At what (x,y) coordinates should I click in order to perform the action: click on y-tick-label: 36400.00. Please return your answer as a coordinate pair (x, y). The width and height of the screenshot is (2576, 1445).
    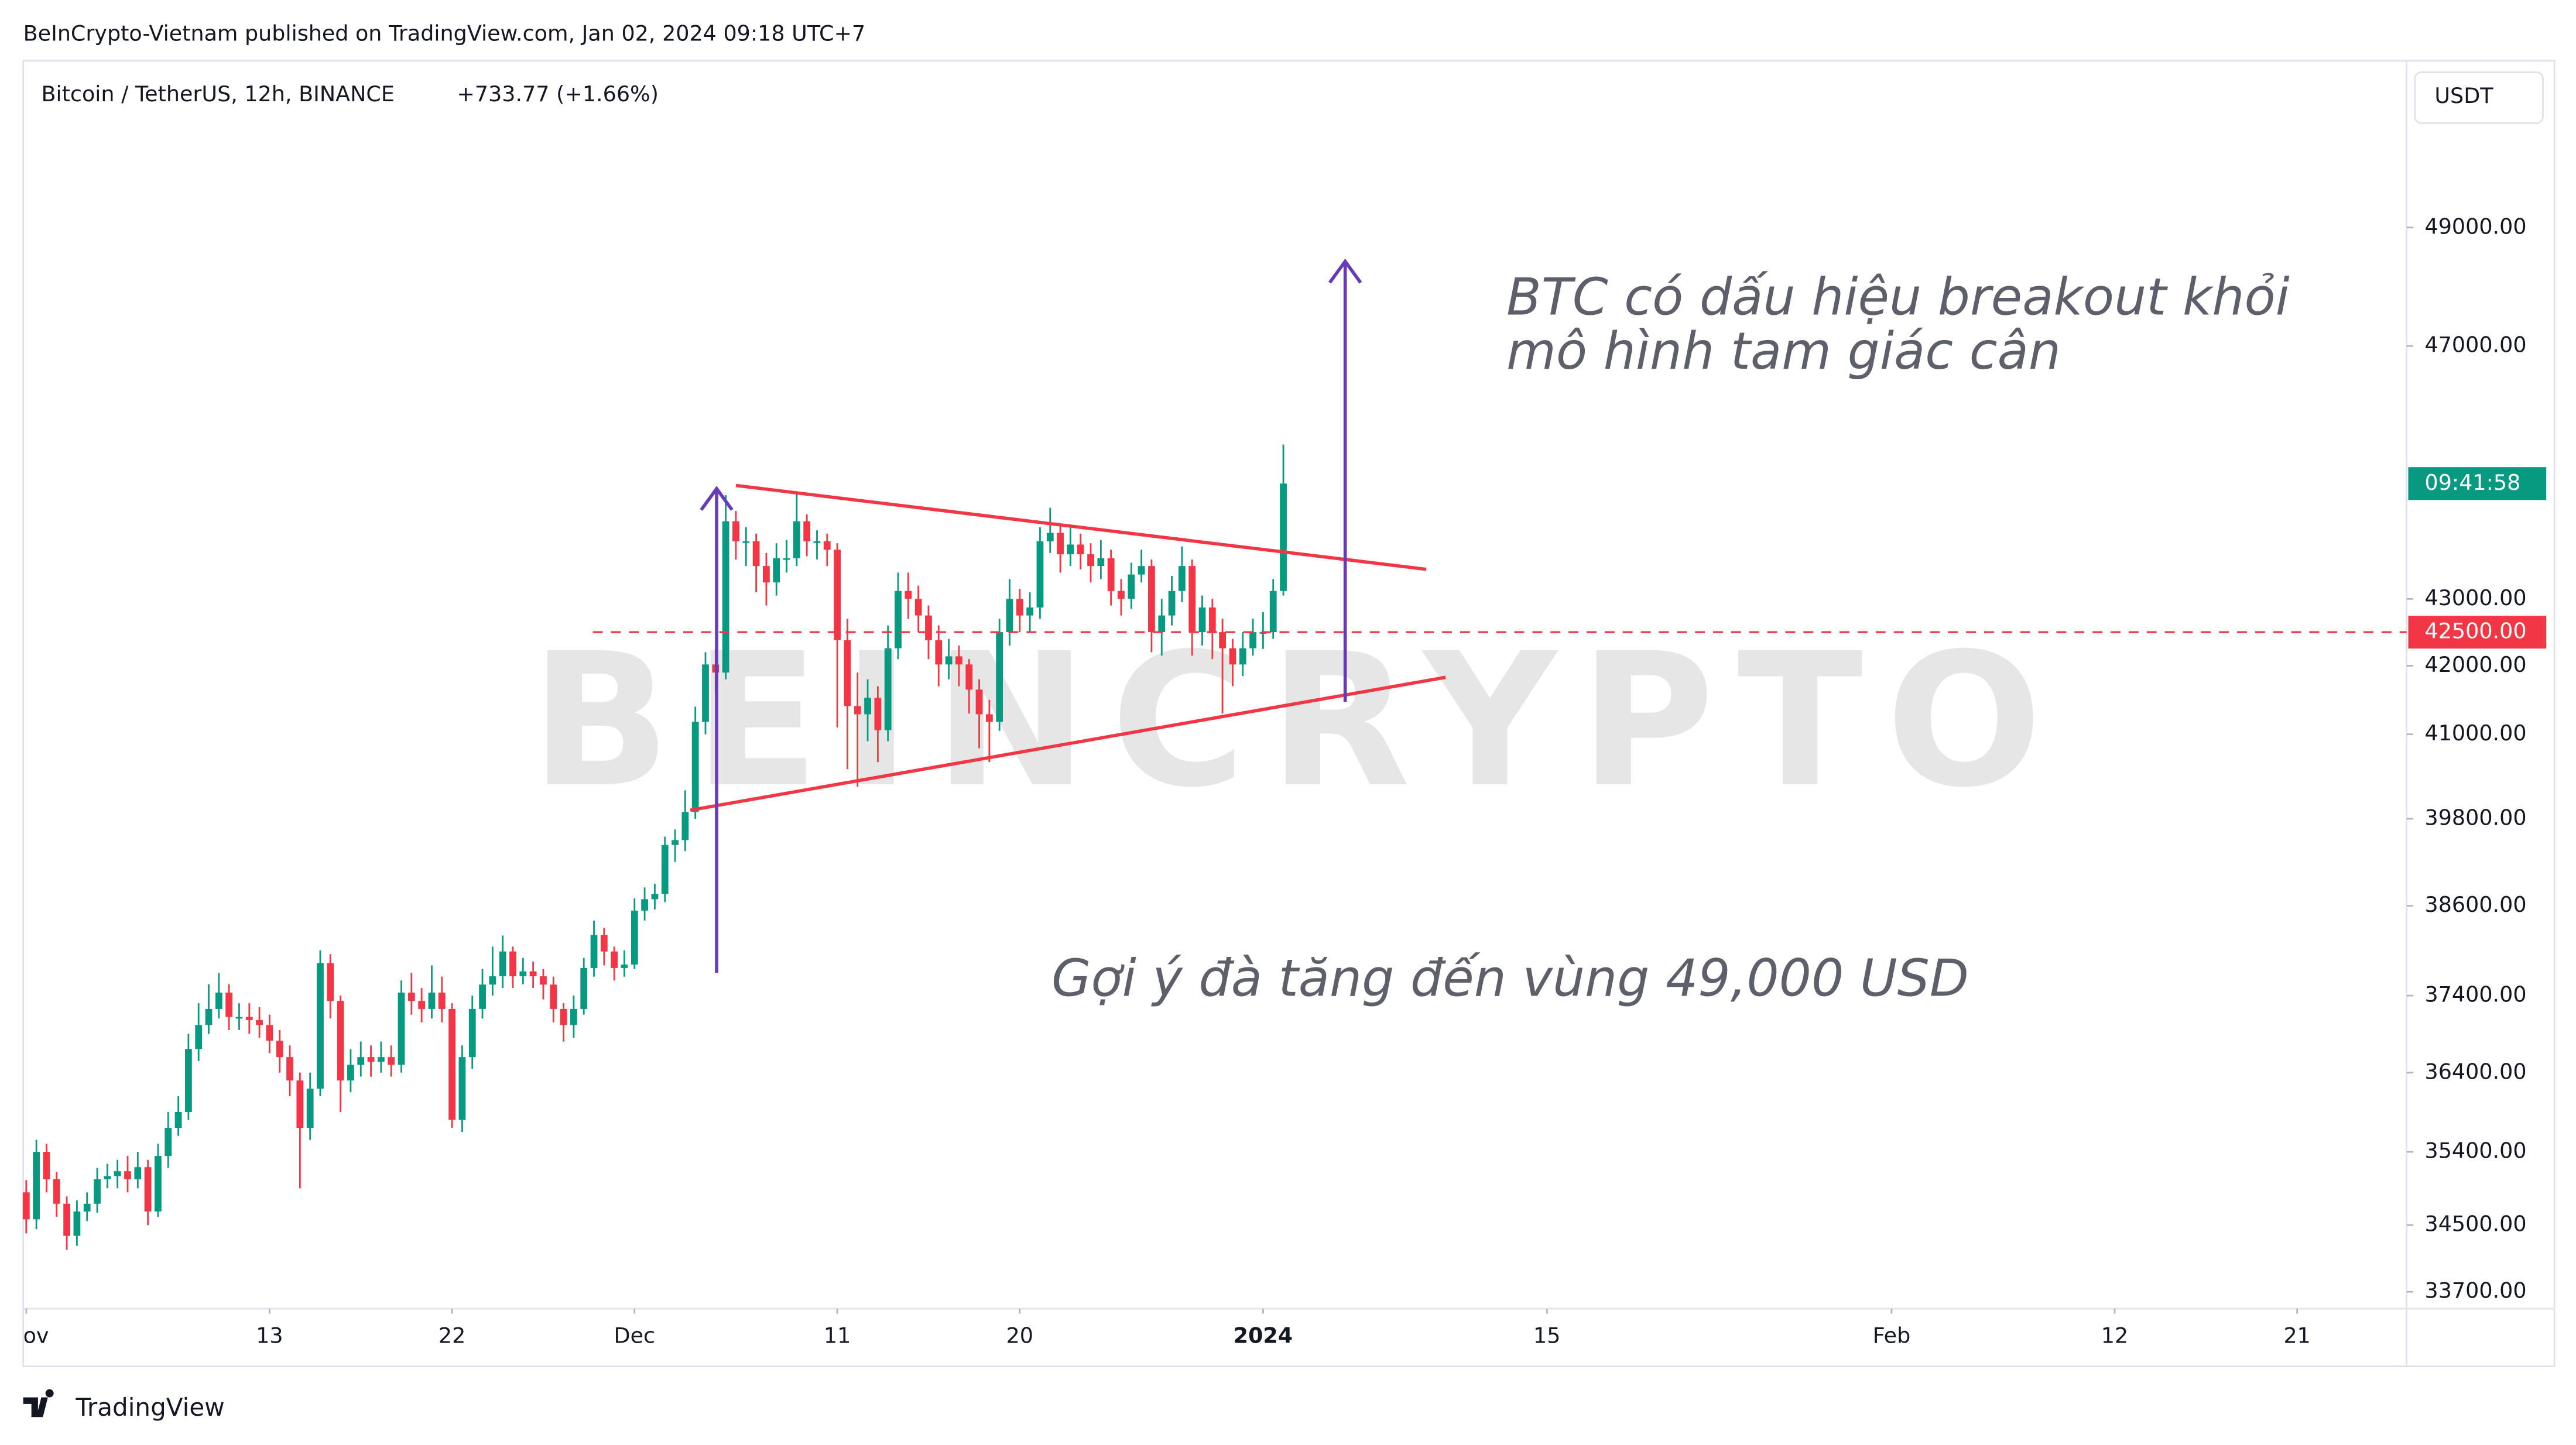
    Looking at the image, I should click on (2476, 1071).